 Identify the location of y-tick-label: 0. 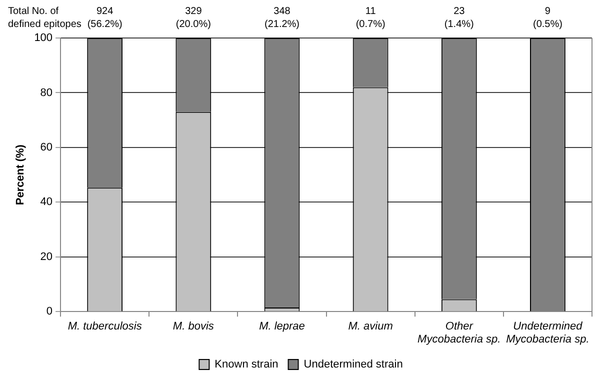
(49, 312).